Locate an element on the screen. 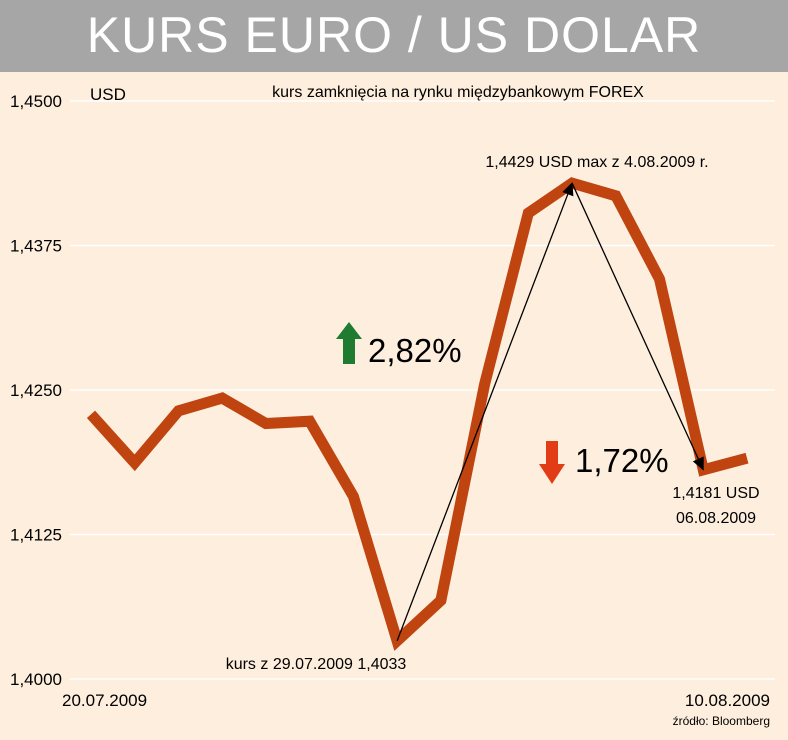  y-tick-label: 1,4125 is located at coordinates (36, 535).